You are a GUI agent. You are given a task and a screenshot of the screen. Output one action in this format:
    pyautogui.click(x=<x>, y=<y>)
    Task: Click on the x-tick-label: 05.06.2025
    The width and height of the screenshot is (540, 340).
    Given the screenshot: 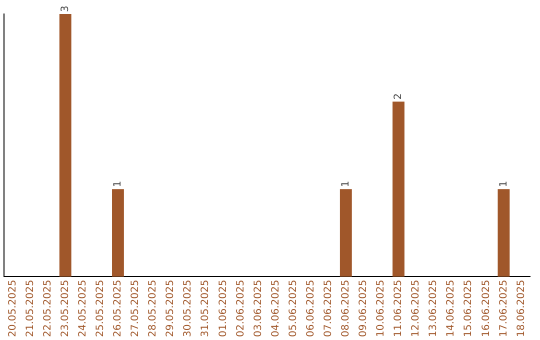 What is the action you would take?
    pyautogui.click(x=293, y=309)
    